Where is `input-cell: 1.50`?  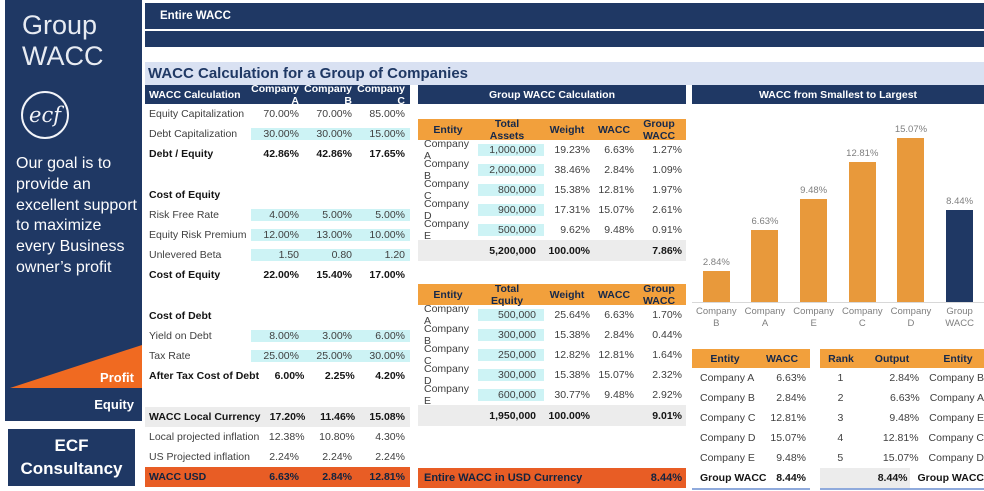
input-cell: 1.50 is located at coordinates (277, 255).